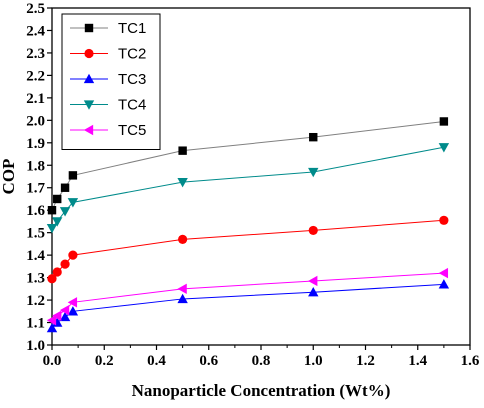 The image size is (484, 408). I want to click on series-tc5, so click(247, 296).